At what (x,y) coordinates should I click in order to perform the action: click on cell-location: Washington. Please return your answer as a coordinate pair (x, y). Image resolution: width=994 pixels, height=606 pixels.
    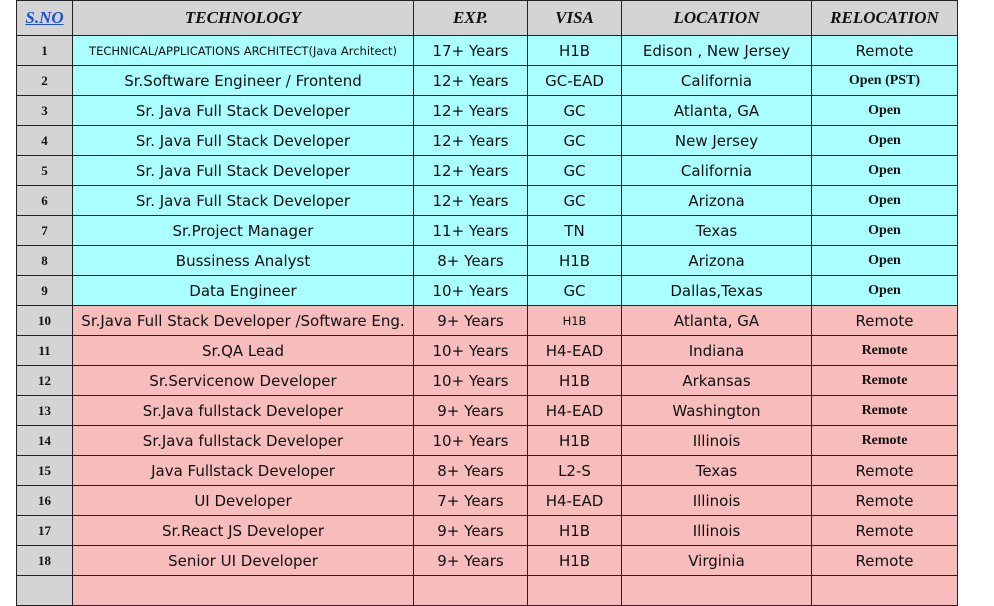
    Looking at the image, I should click on (716, 410).